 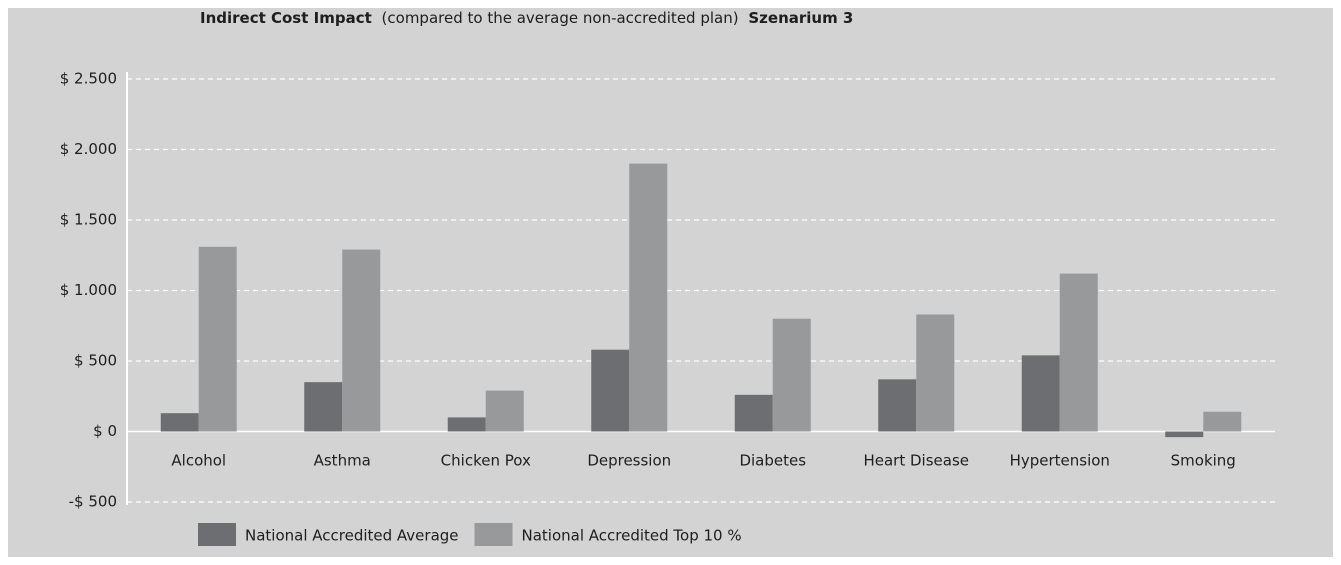 I want to click on x-tick-label: Chicken Pox, so click(x=486, y=461).